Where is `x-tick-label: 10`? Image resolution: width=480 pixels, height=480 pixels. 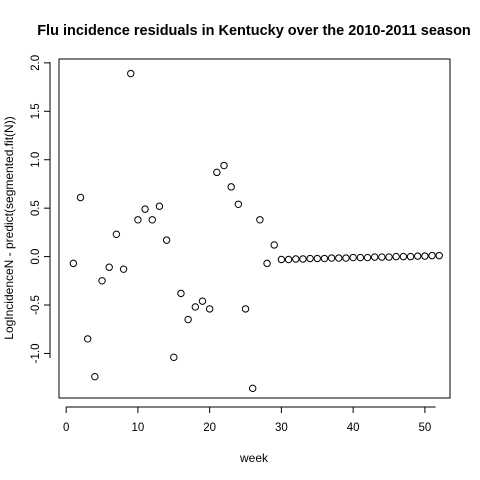 x-tick-label: 10 is located at coordinates (138, 428).